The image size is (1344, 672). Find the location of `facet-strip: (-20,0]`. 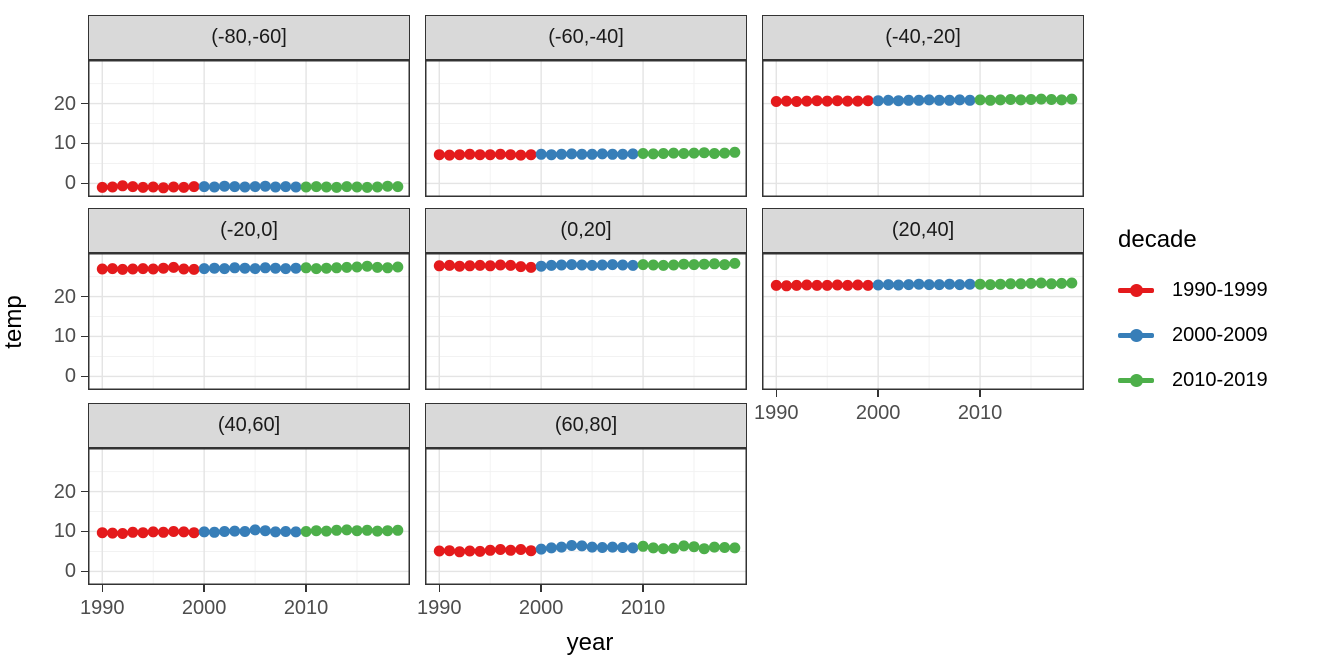

facet-strip: (-20,0] is located at coordinates (249, 230).